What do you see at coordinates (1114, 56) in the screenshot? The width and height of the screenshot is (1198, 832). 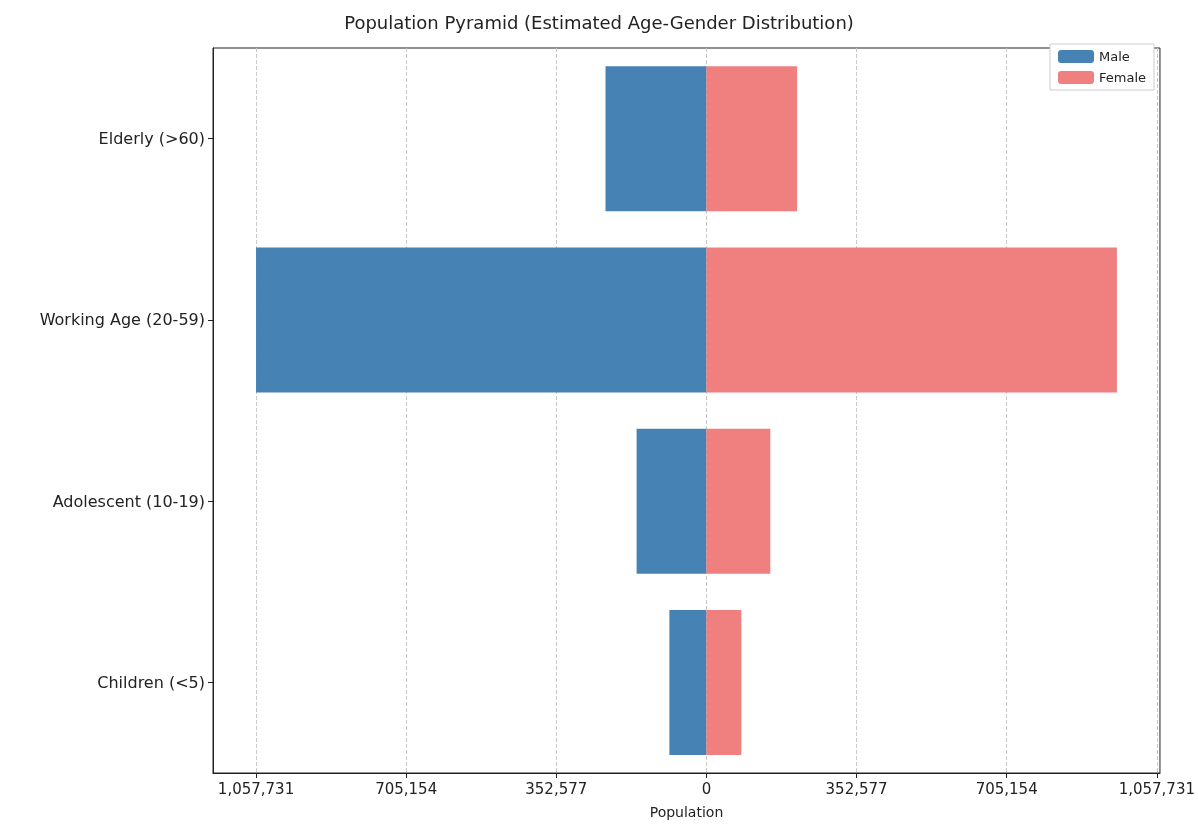 I see `legend-label: Male` at bounding box center [1114, 56].